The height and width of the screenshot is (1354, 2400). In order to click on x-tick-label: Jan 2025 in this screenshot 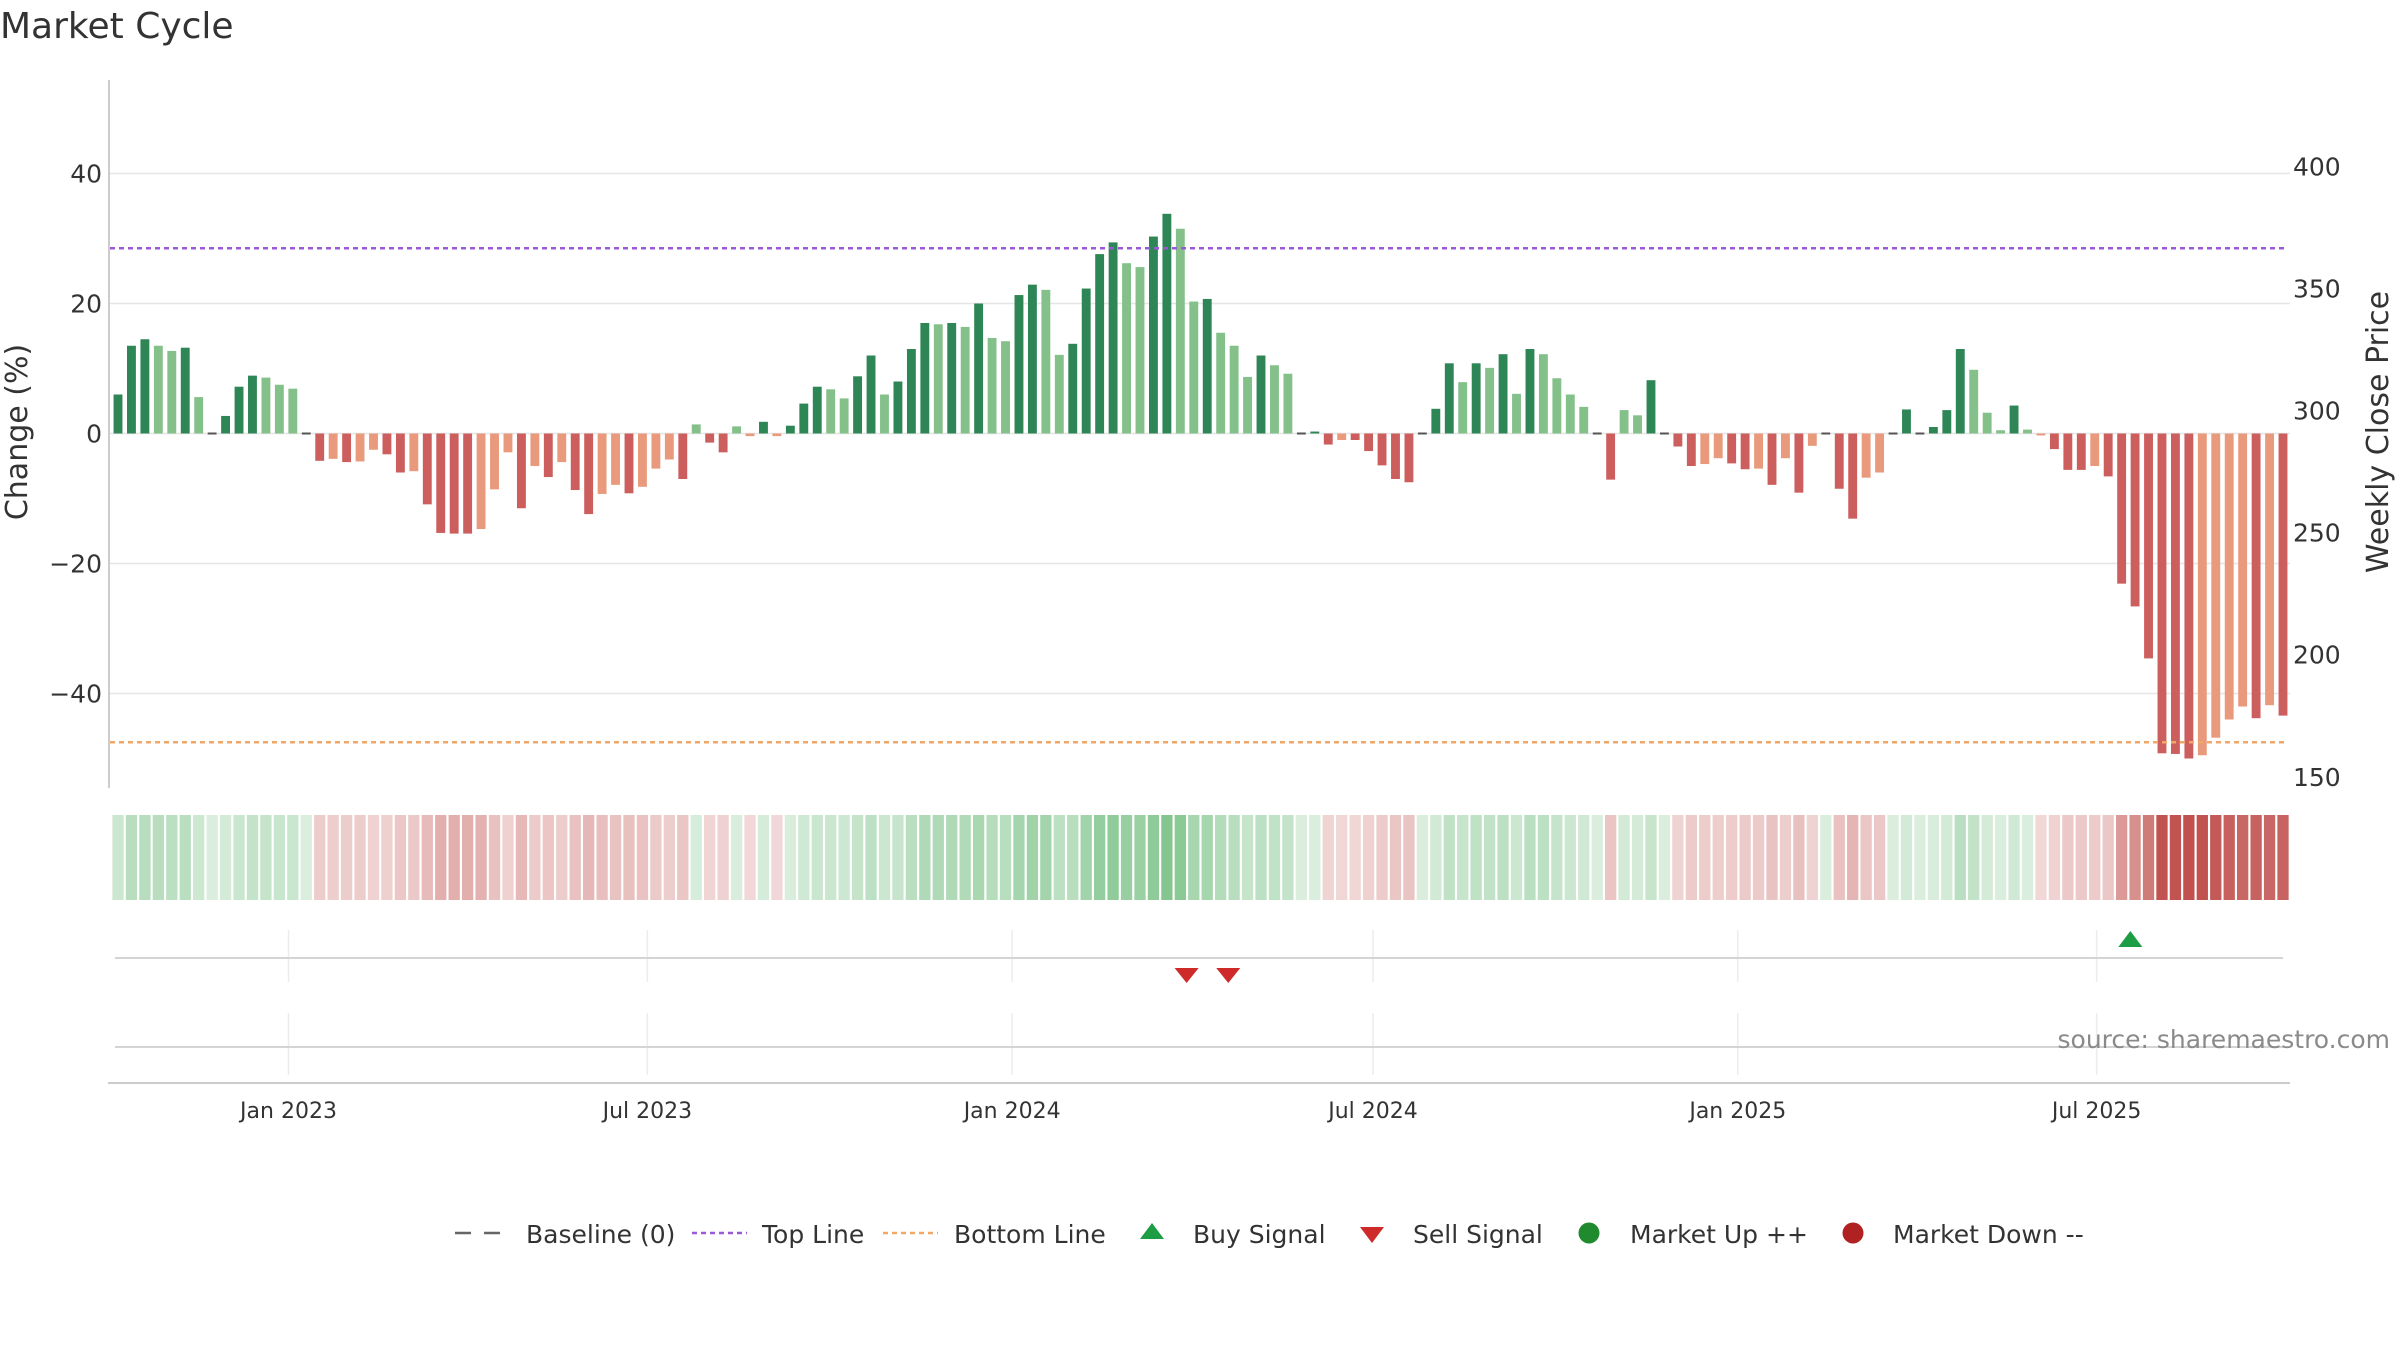, I will do `click(1736, 1111)`.